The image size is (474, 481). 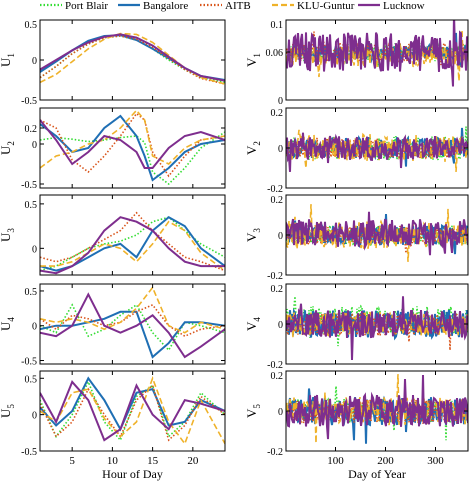 What do you see at coordinates (435, 461) in the screenshot?
I see `x-tick-label: 300` at bounding box center [435, 461].